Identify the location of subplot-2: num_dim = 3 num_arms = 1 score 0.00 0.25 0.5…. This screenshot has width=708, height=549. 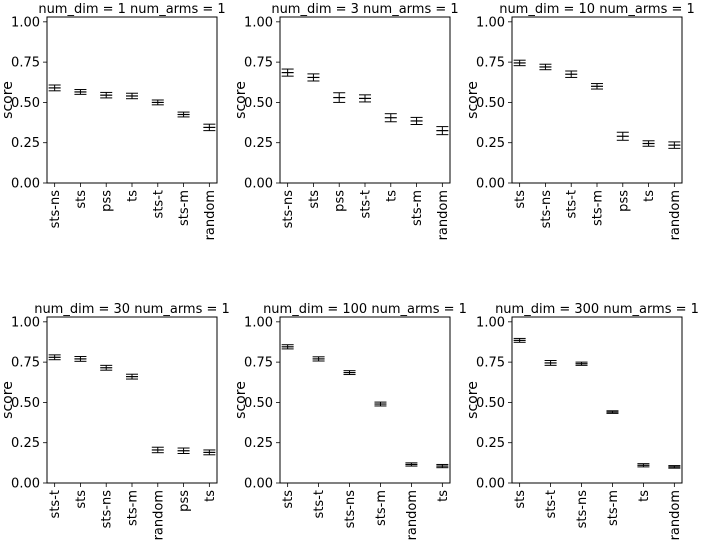
(346, 121).